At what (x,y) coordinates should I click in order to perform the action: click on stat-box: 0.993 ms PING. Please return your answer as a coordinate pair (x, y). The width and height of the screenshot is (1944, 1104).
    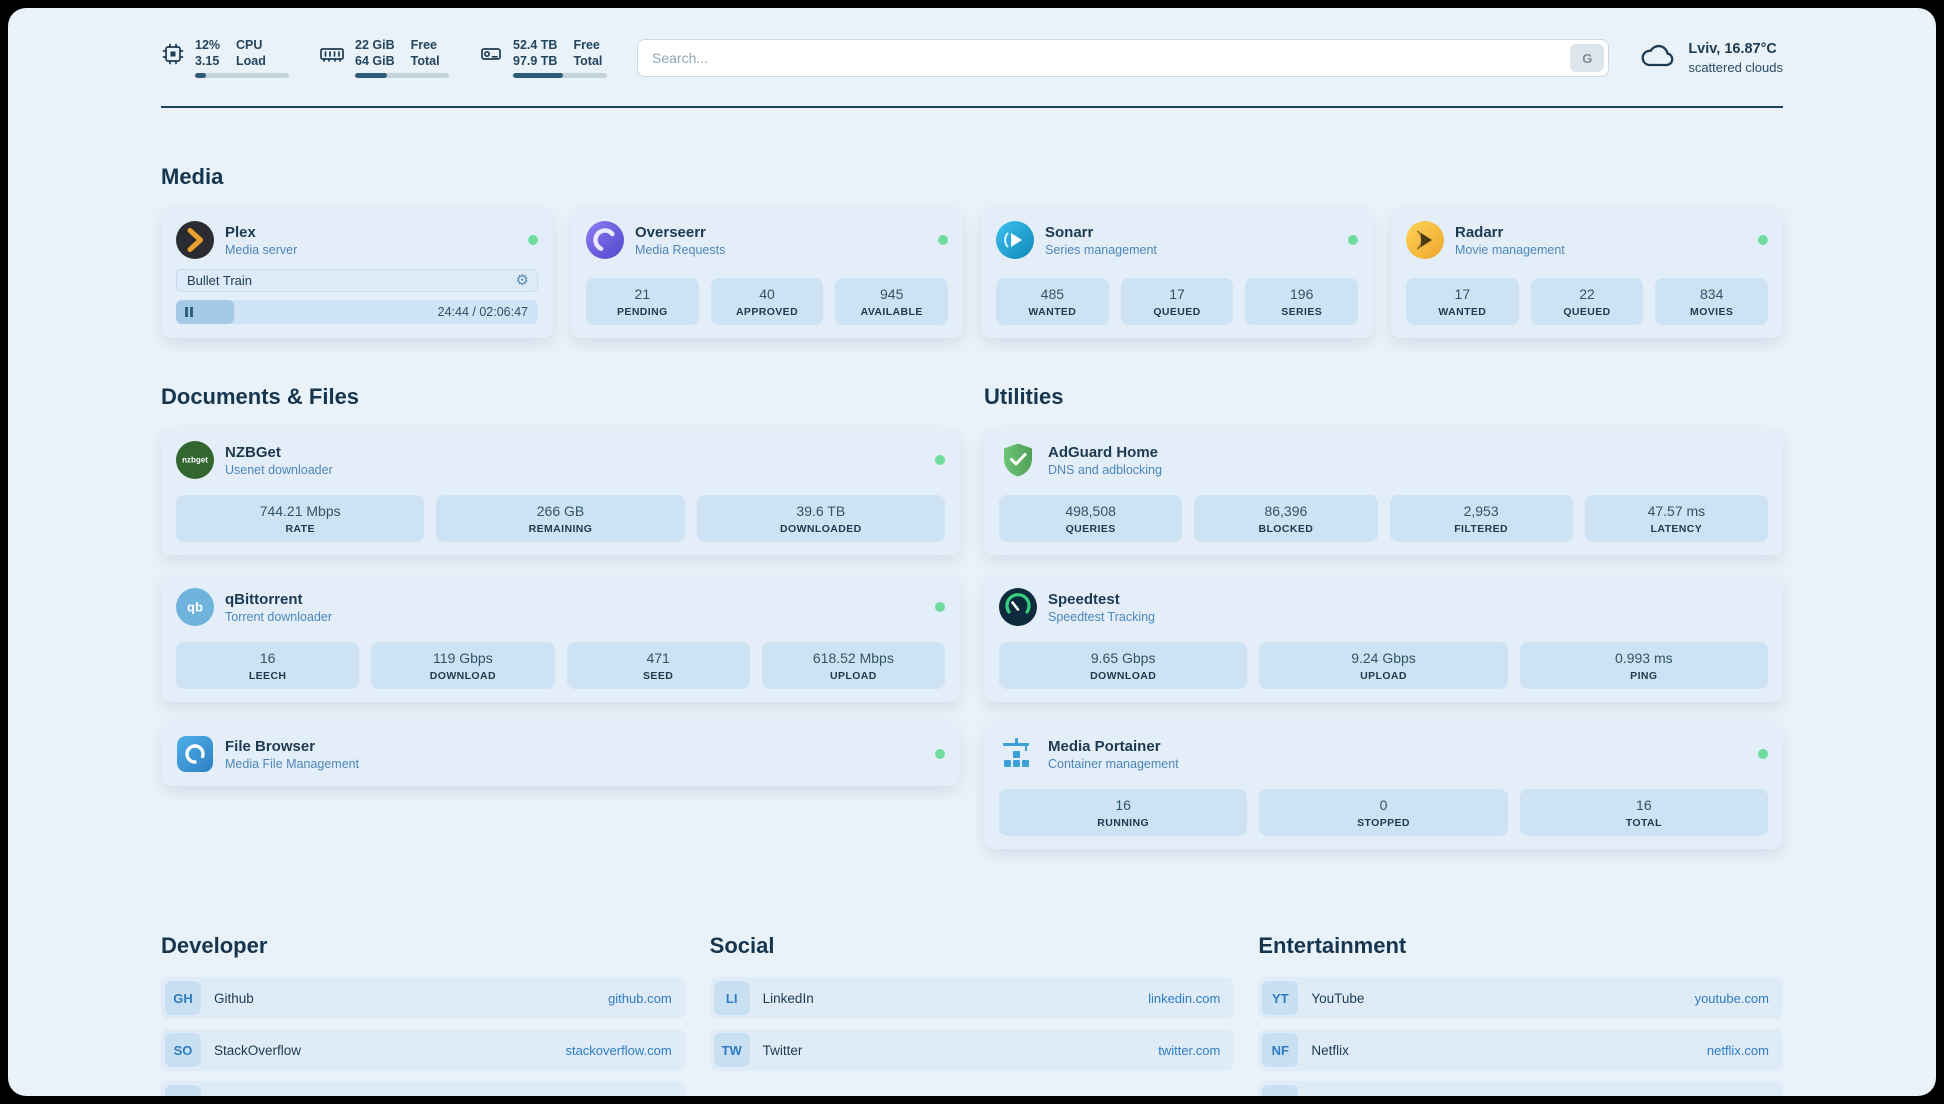
    Looking at the image, I should click on (1643, 665).